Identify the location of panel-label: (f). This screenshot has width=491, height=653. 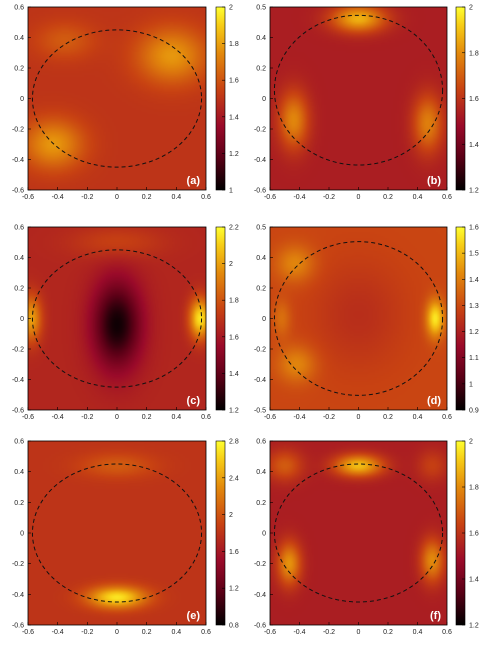
(435, 616).